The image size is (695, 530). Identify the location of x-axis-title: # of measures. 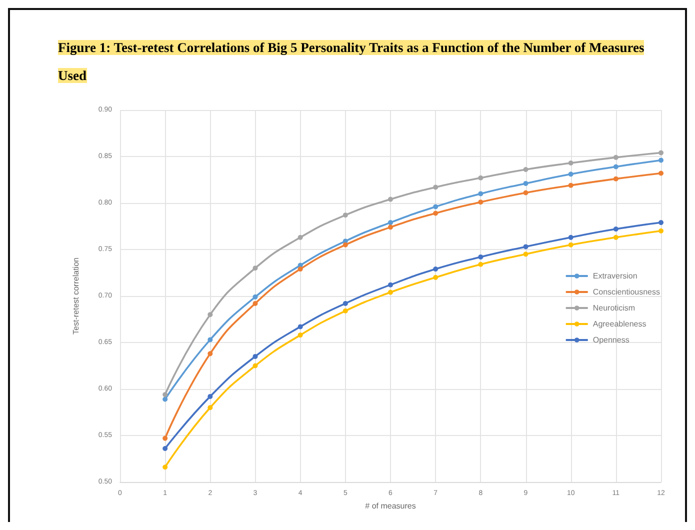
(390, 505).